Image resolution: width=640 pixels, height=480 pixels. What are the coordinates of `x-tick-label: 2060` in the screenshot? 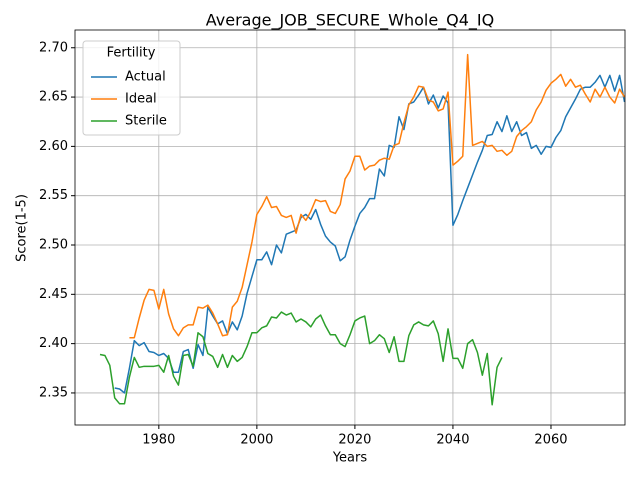 It's located at (550, 440).